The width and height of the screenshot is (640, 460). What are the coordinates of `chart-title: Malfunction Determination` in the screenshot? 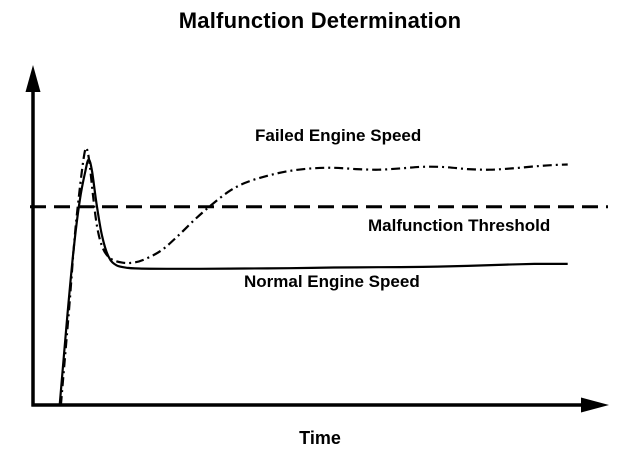 It's located at (320, 20).